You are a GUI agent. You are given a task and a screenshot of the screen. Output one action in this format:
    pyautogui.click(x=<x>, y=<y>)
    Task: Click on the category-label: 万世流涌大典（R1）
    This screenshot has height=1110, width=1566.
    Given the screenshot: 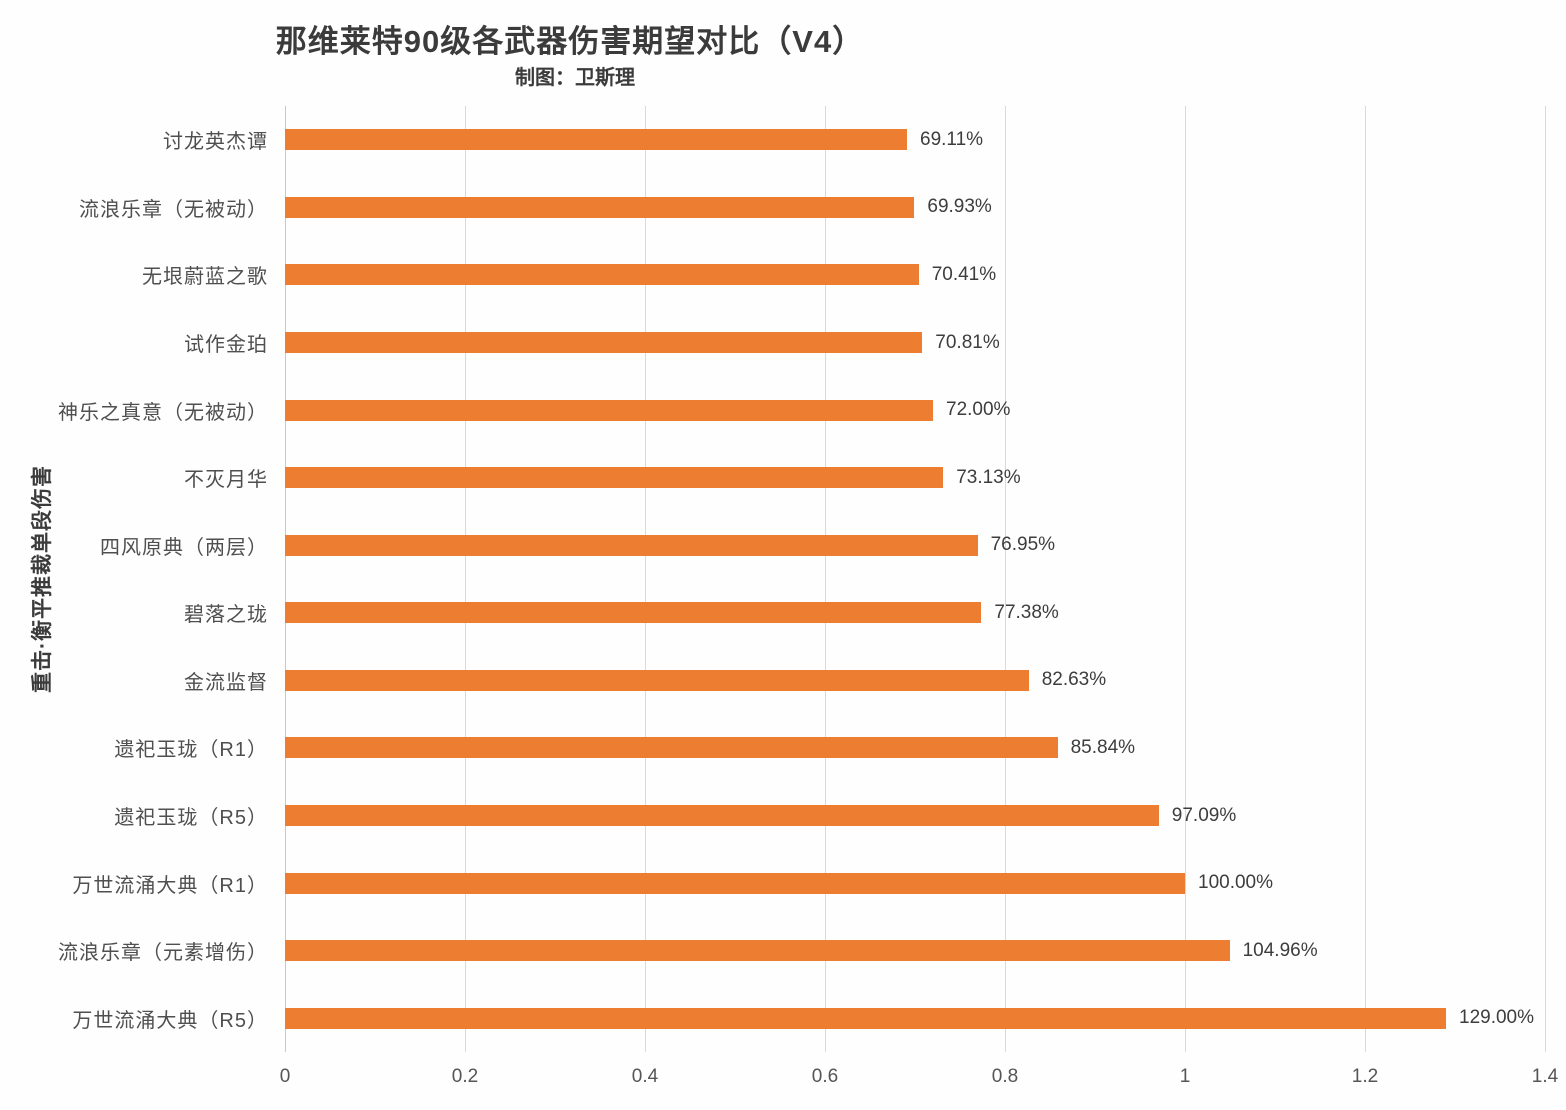 What is the action you would take?
    pyautogui.click(x=170, y=885)
    